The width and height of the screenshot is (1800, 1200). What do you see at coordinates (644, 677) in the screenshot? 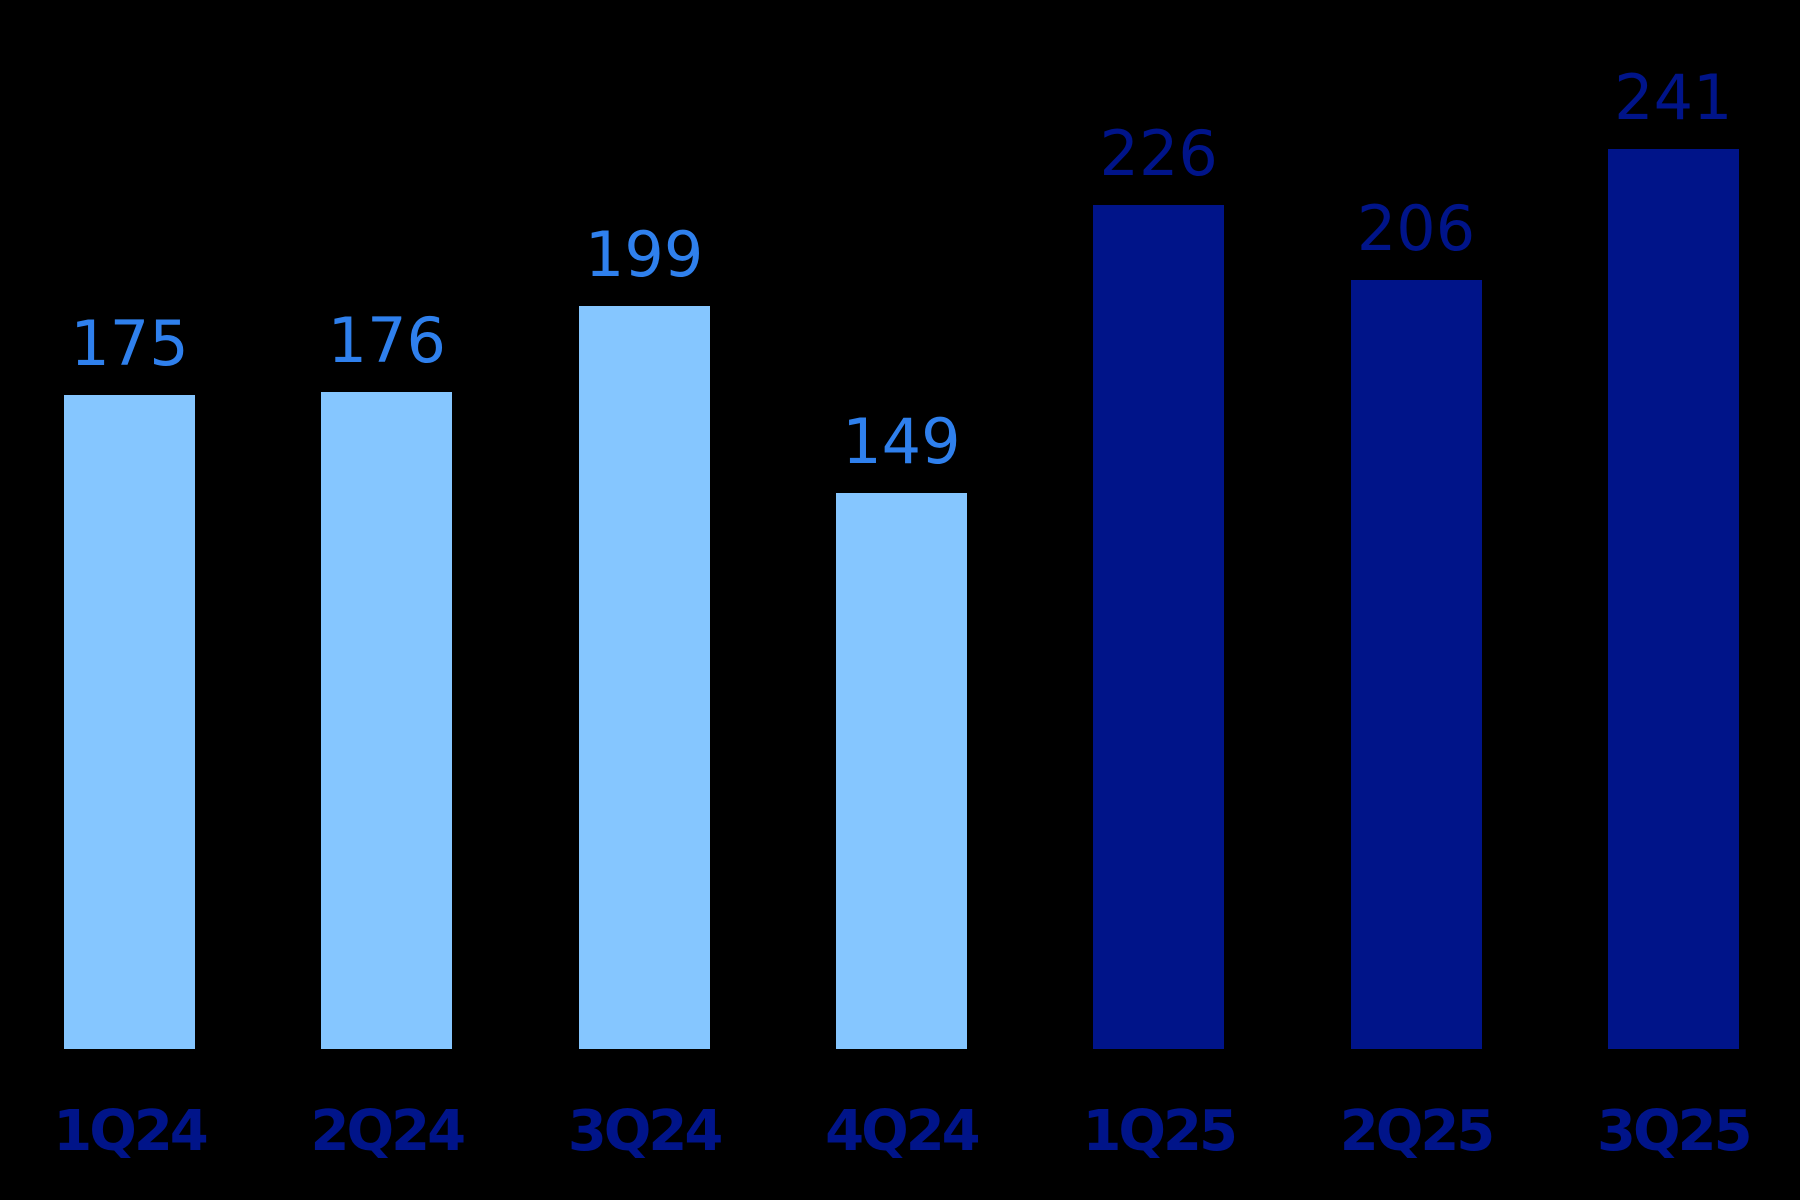
I see `bar-3Q24` at bounding box center [644, 677].